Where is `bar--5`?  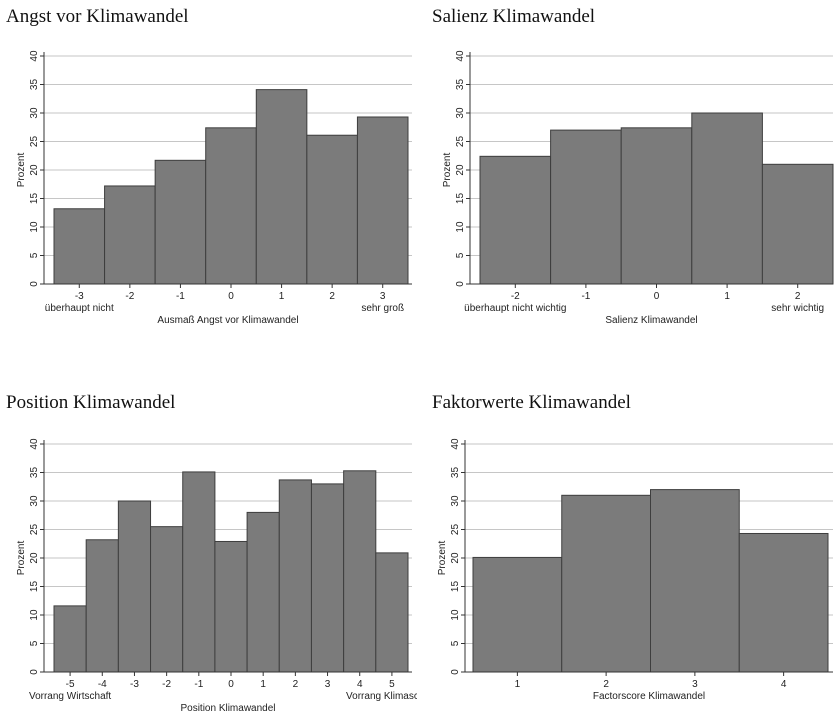 bar--5 is located at coordinates (70, 639).